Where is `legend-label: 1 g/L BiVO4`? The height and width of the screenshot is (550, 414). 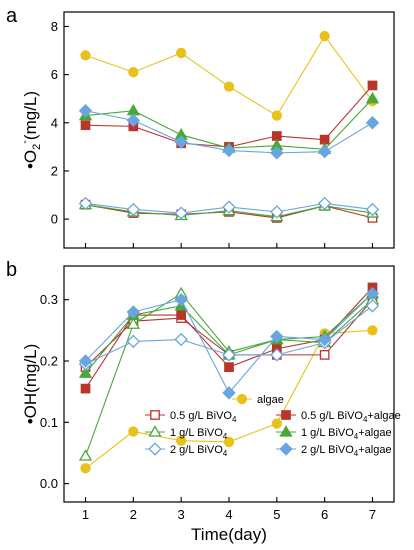 legend-label: 1 g/L BiVO4 is located at coordinates (199, 434).